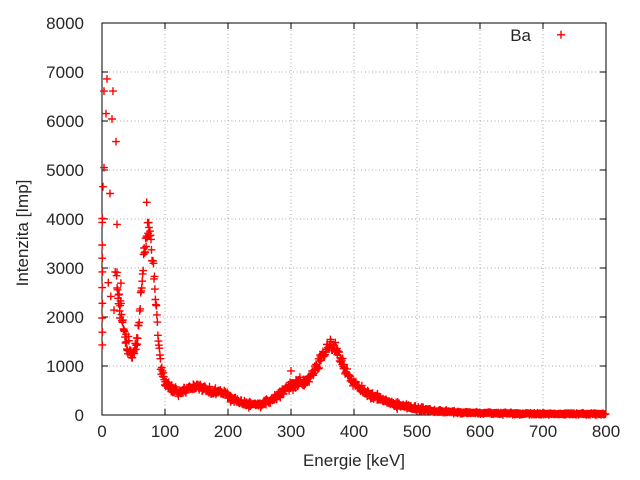 This screenshot has width=640, height=480. I want to click on x-axis-title: Energie [keV], so click(354, 460).